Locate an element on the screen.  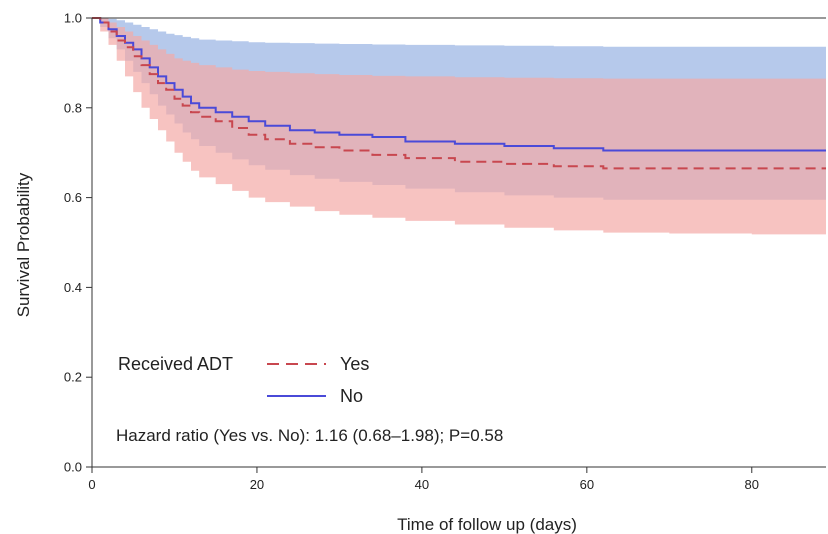
x-tick-label: 80 is located at coordinates (752, 484).